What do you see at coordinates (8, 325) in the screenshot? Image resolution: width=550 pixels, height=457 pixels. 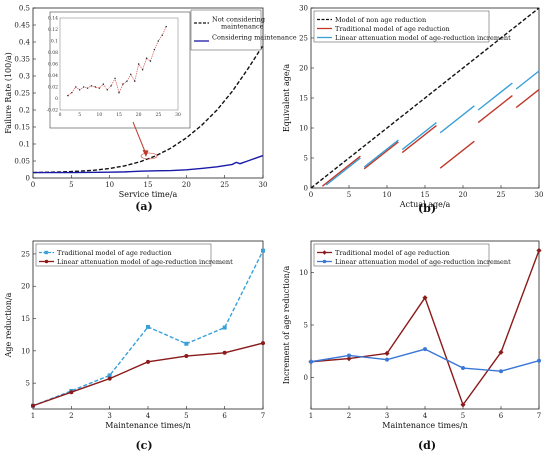 I see `y-axis-label: Age reduction/a` at bounding box center [8, 325].